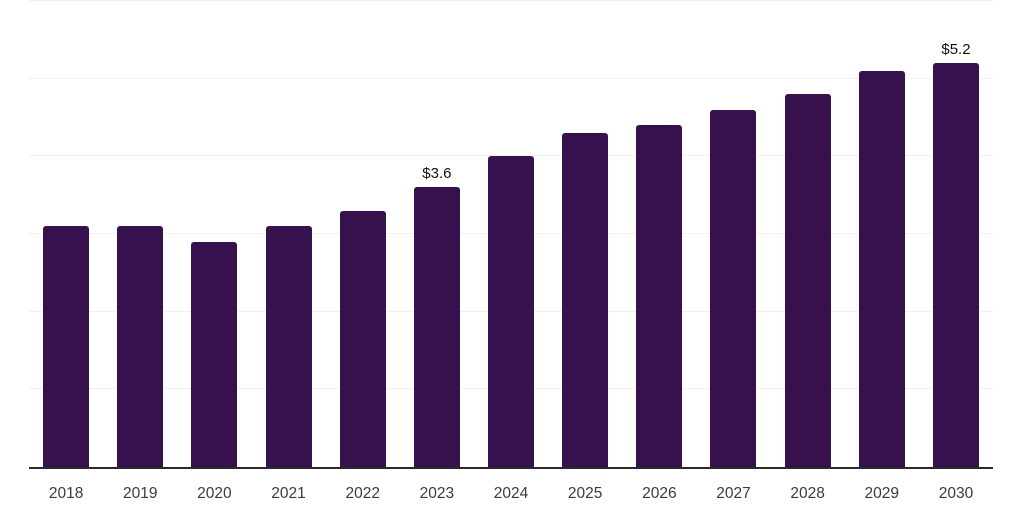 The width and height of the screenshot is (1024, 512). What do you see at coordinates (882, 493) in the screenshot?
I see `x-tick-label: 2029` at bounding box center [882, 493].